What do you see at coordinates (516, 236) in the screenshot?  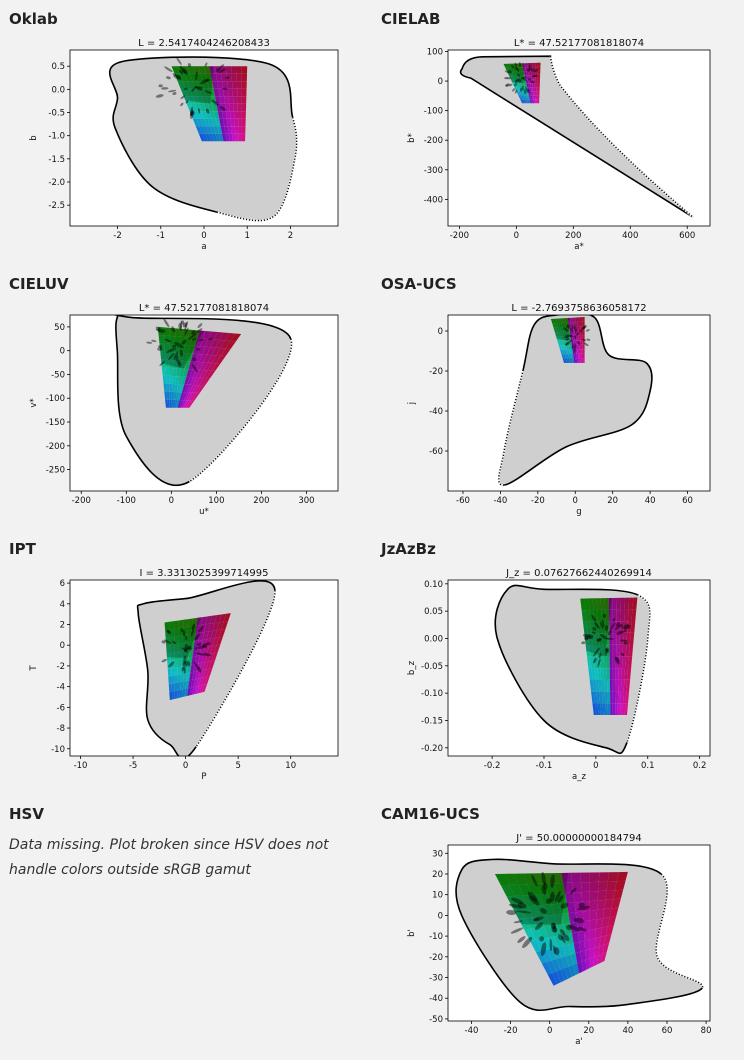 I see `x-tick-label: 0` at bounding box center [516, 236].